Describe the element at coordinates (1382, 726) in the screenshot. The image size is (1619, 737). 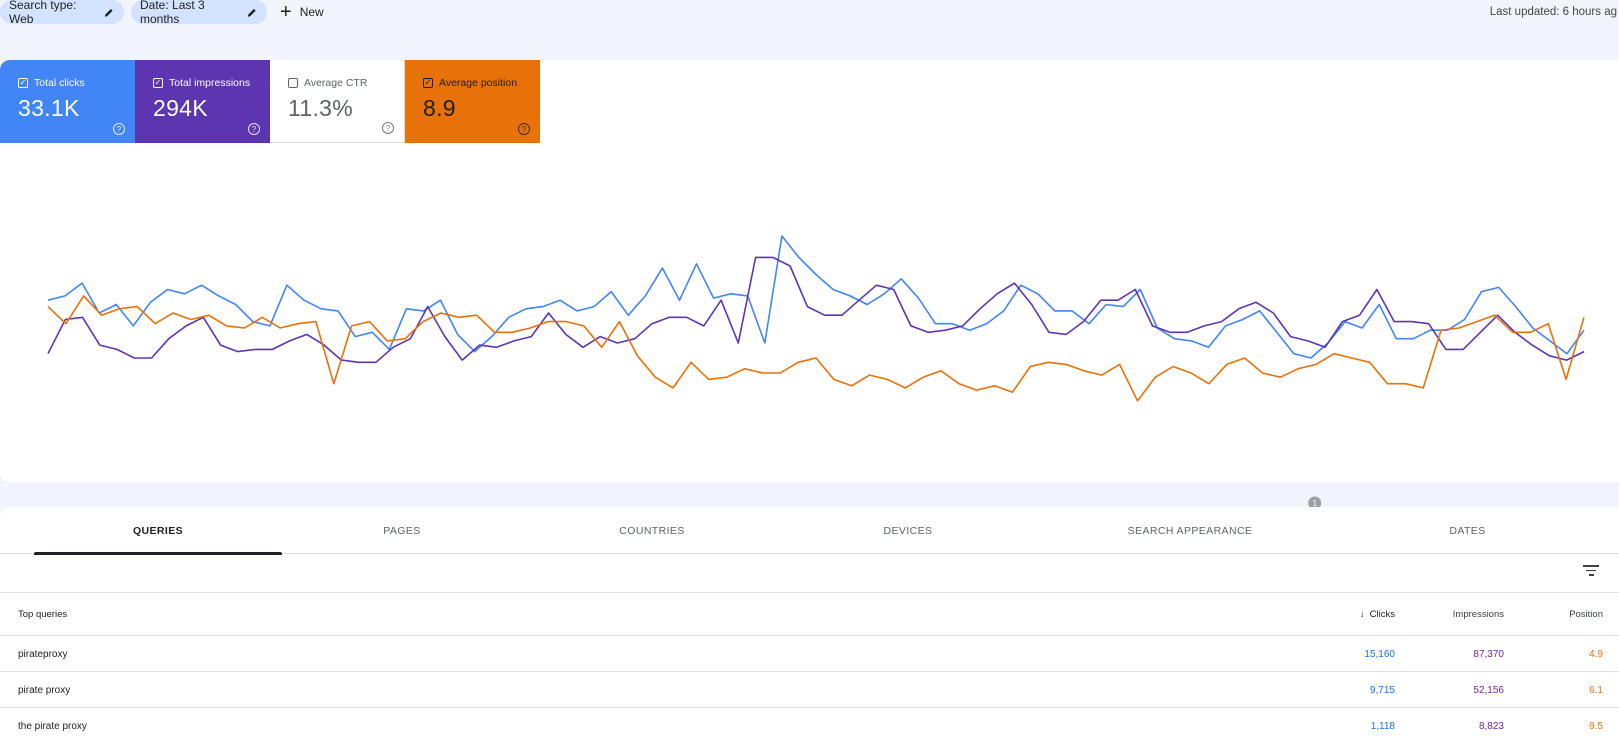
I see `clicks-cell: 1,118` at that location.